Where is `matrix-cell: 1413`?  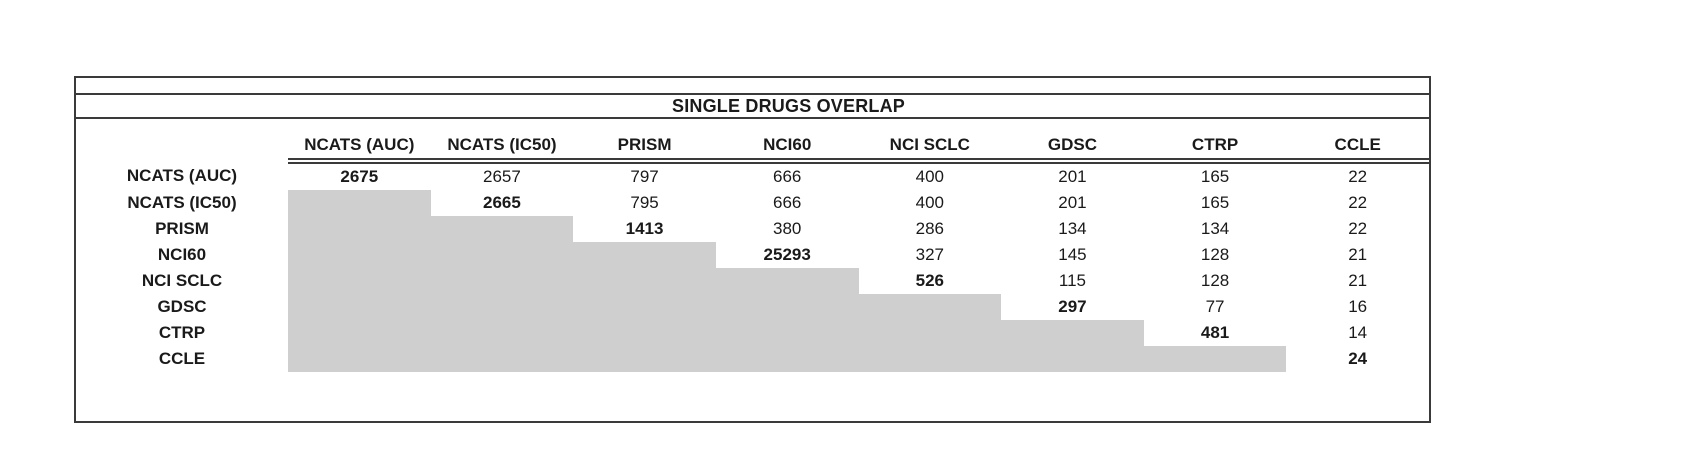
matrix-cell: 1413 is located at coordinates (644, 228).